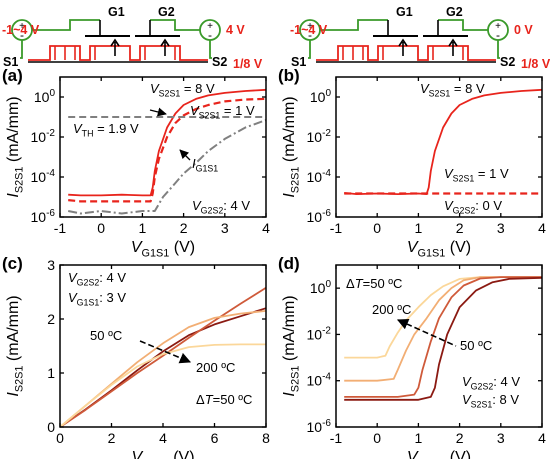  What do you see at coordinates (97, 299) in the screenshot?
I see `annotation-vg1: VG1S1: 3 V` at bounding box center [97, 299].